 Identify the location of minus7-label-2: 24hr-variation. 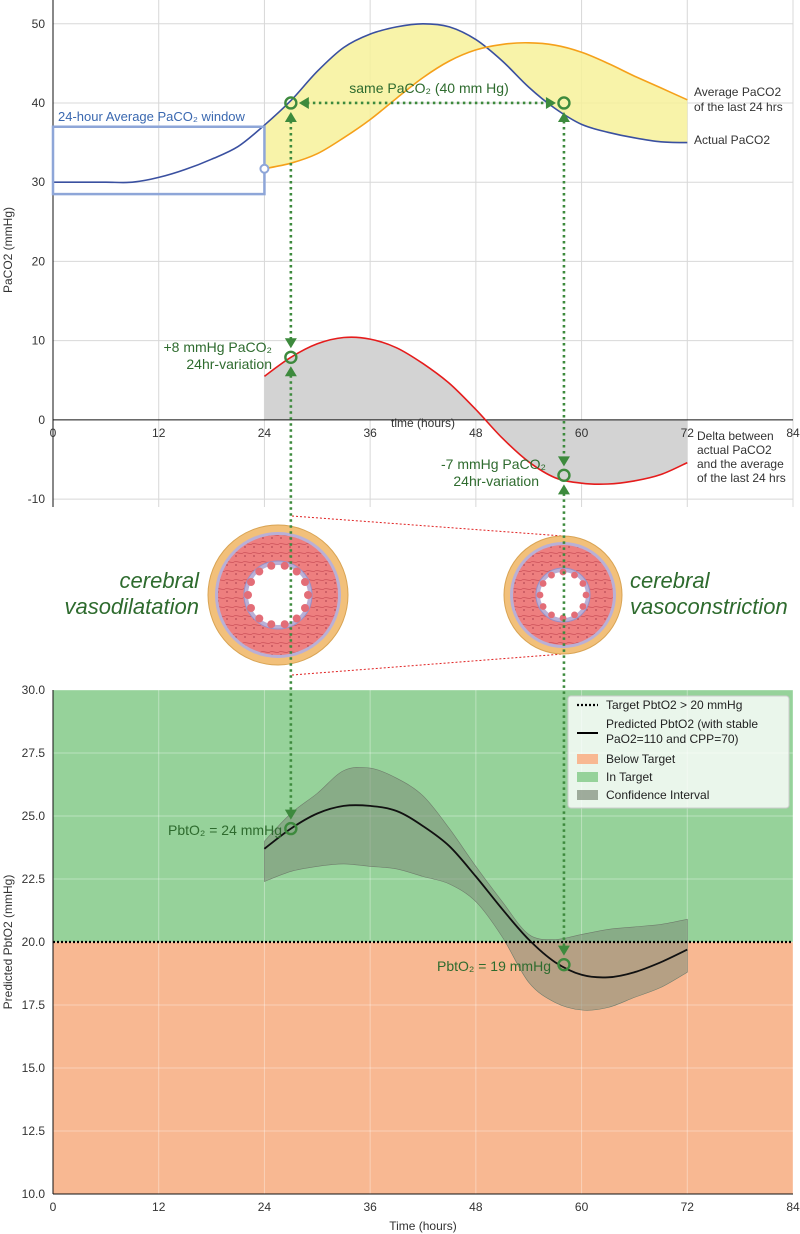
(496, 481).